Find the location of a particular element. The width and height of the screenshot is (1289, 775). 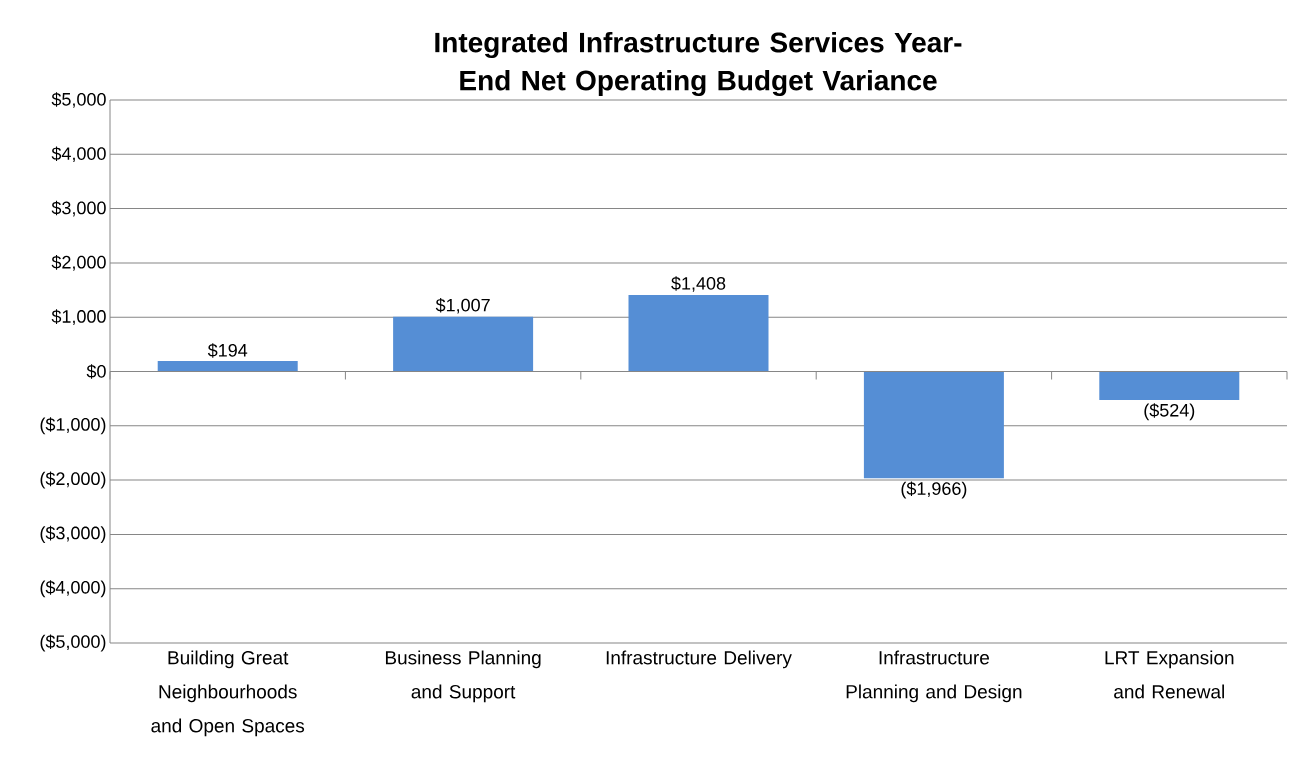

y-tick-label: ($3,000) is located at coordinates (73, 534).